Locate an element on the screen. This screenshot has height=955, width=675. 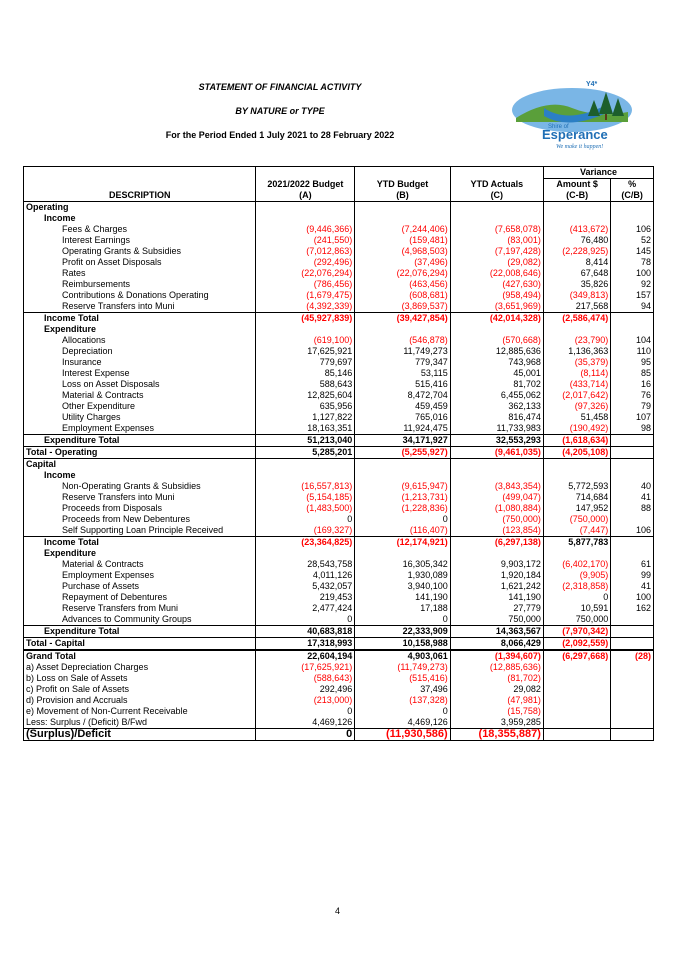
ytd-actuals-cell: (7,658,078) is located at coordinates (497, 229).